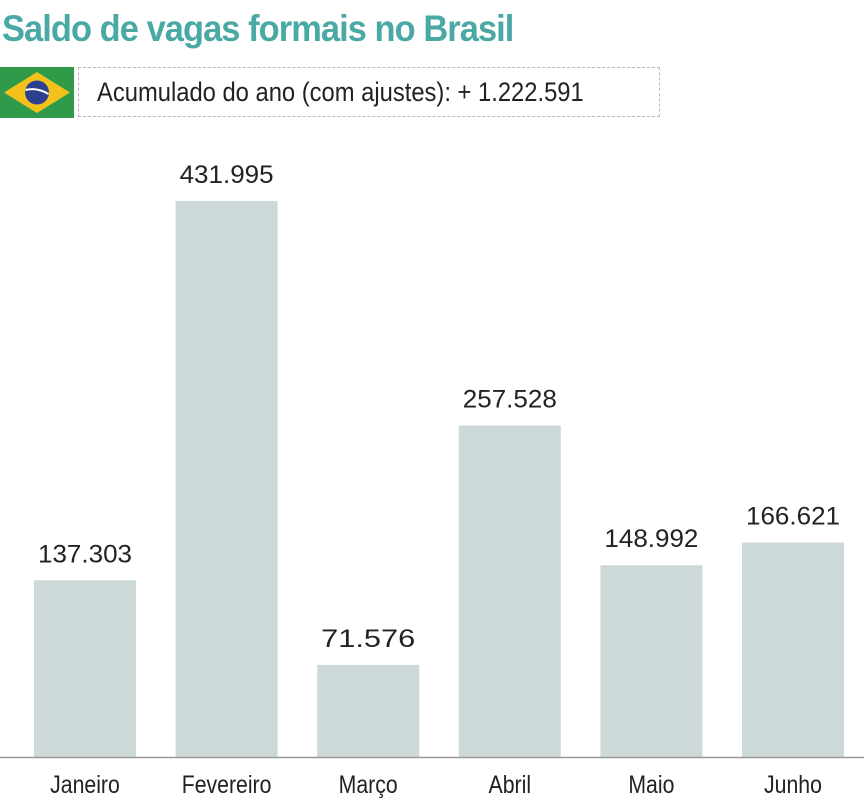 This screenshot has width=864, height=805. I want to click on data-label: 71.576, so click(368, 639).